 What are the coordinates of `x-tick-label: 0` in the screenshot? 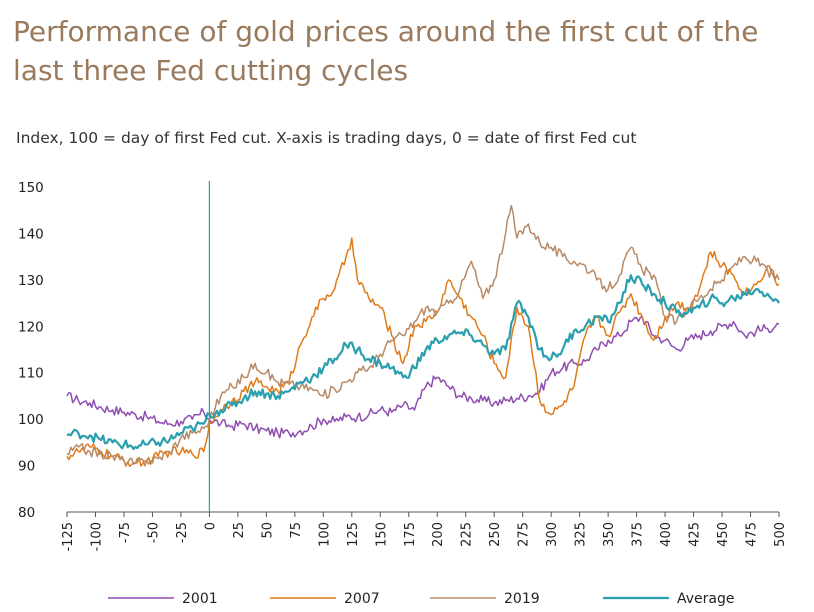 It's located at (210, 526).